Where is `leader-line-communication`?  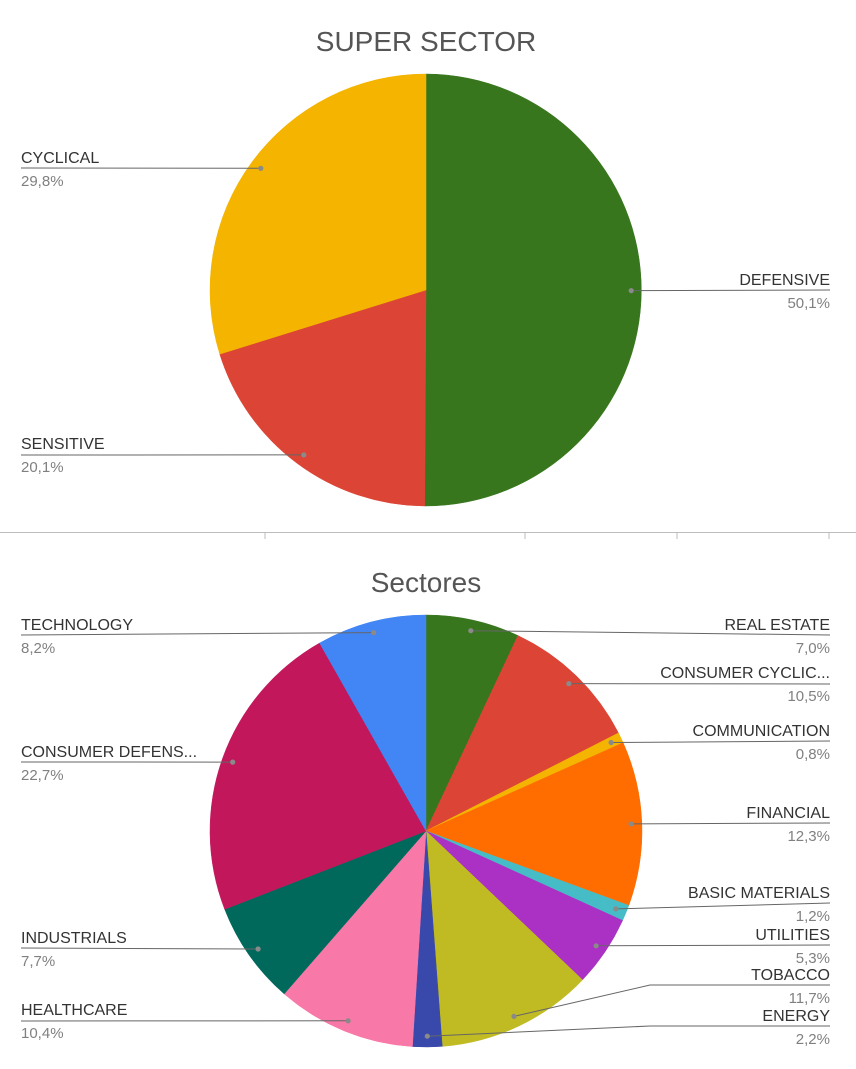
leader-line-communication is located at coordinates (721, 741).